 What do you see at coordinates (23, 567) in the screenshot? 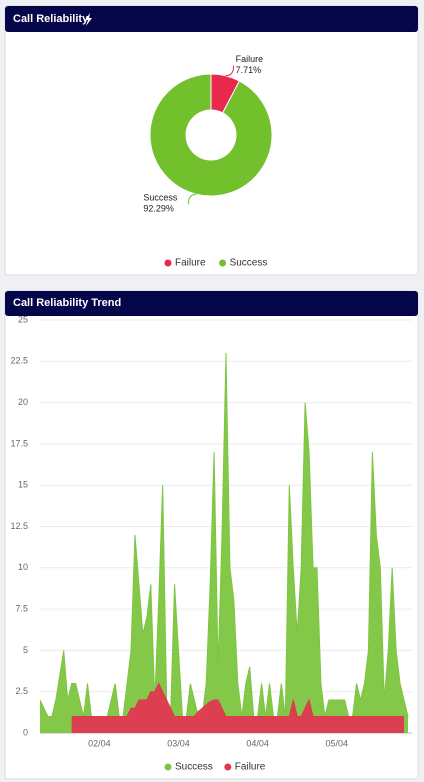
I see `y-tick-label: 10` at bounding box center [23, 567].